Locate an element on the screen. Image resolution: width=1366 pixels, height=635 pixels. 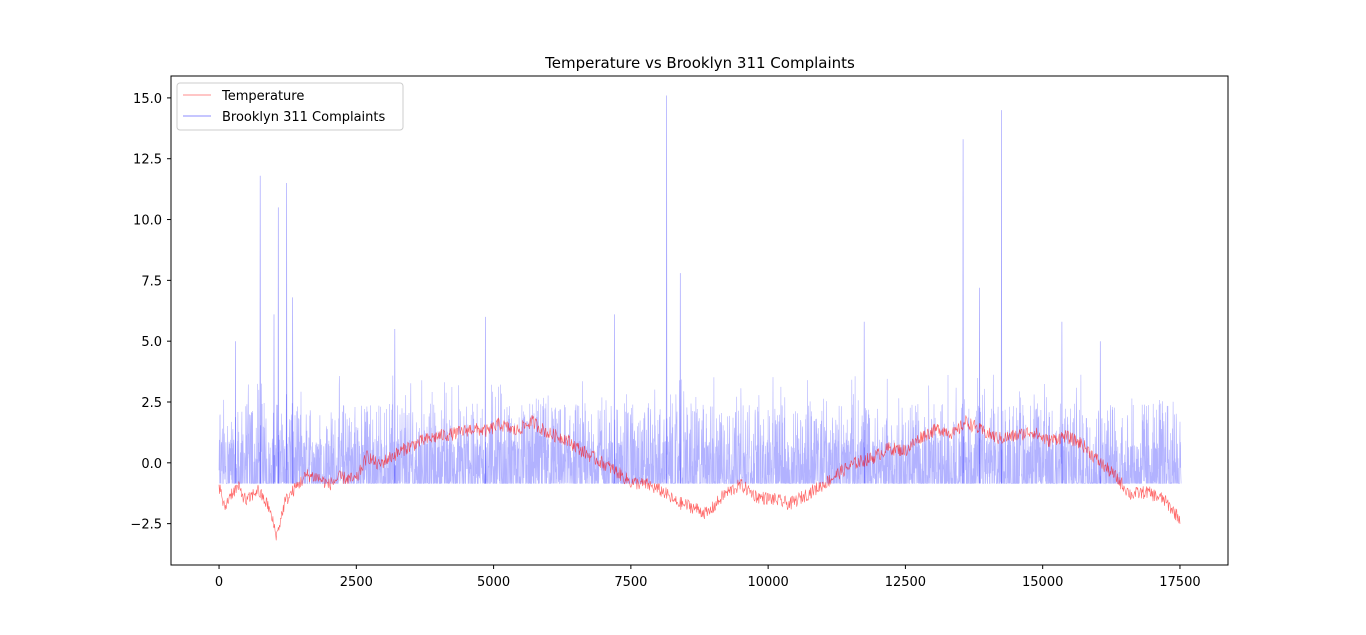
y-tick-label: 7.5 is located at coordinates (151, 281).